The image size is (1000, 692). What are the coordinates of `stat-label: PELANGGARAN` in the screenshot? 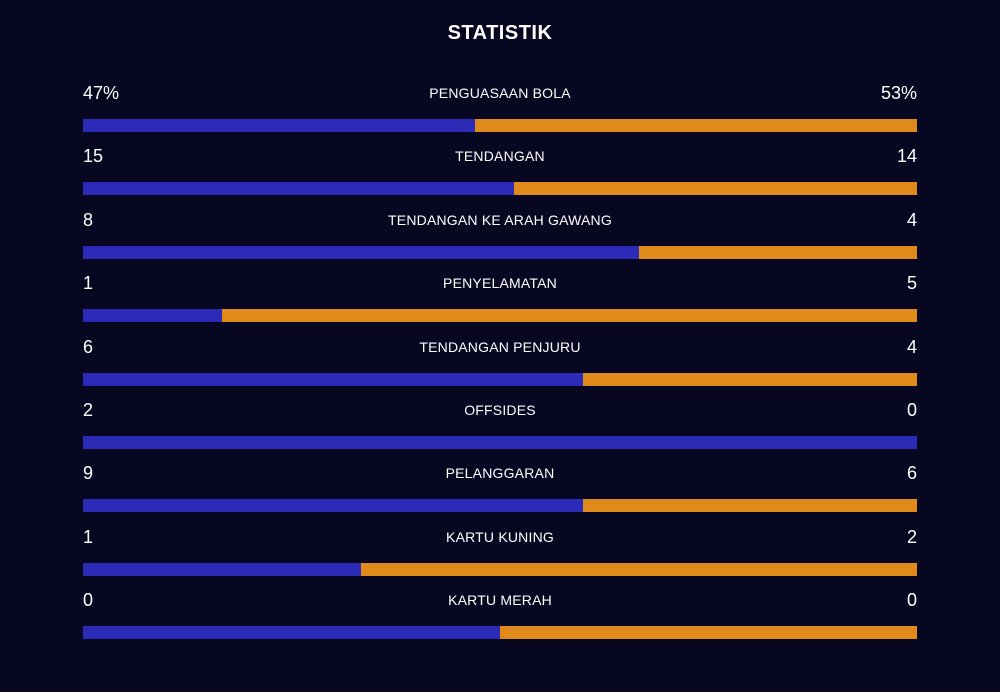 It's located at (500, 473).